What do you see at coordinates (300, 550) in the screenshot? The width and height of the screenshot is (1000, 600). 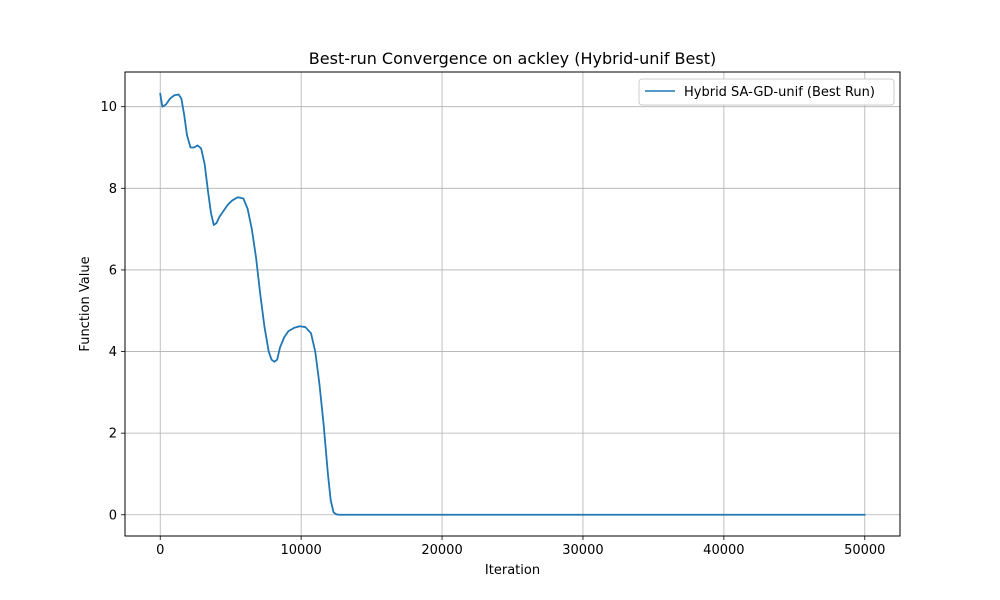 I see `x-tick-label: 10000` at bounding box center [300, 550].